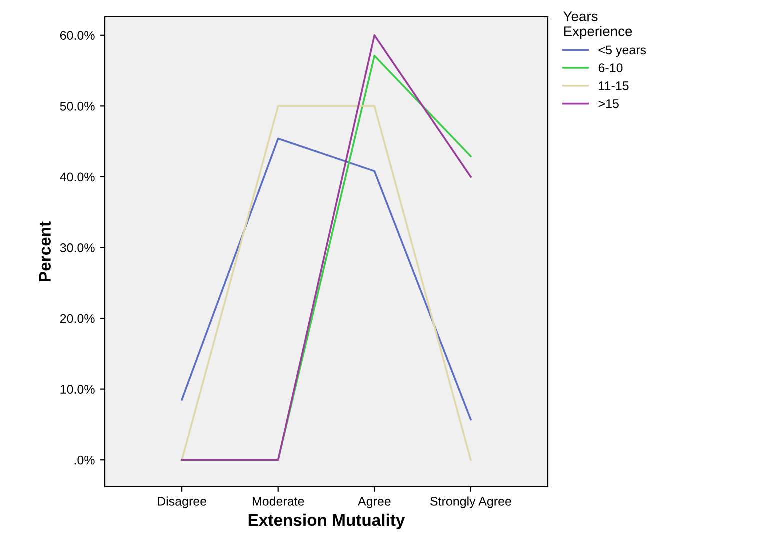 This screenshot has width=759, height=533. Describe the element at coordinates (77, 389) in the screenshot. I see `y-tick-label: 10.0%` at that location.